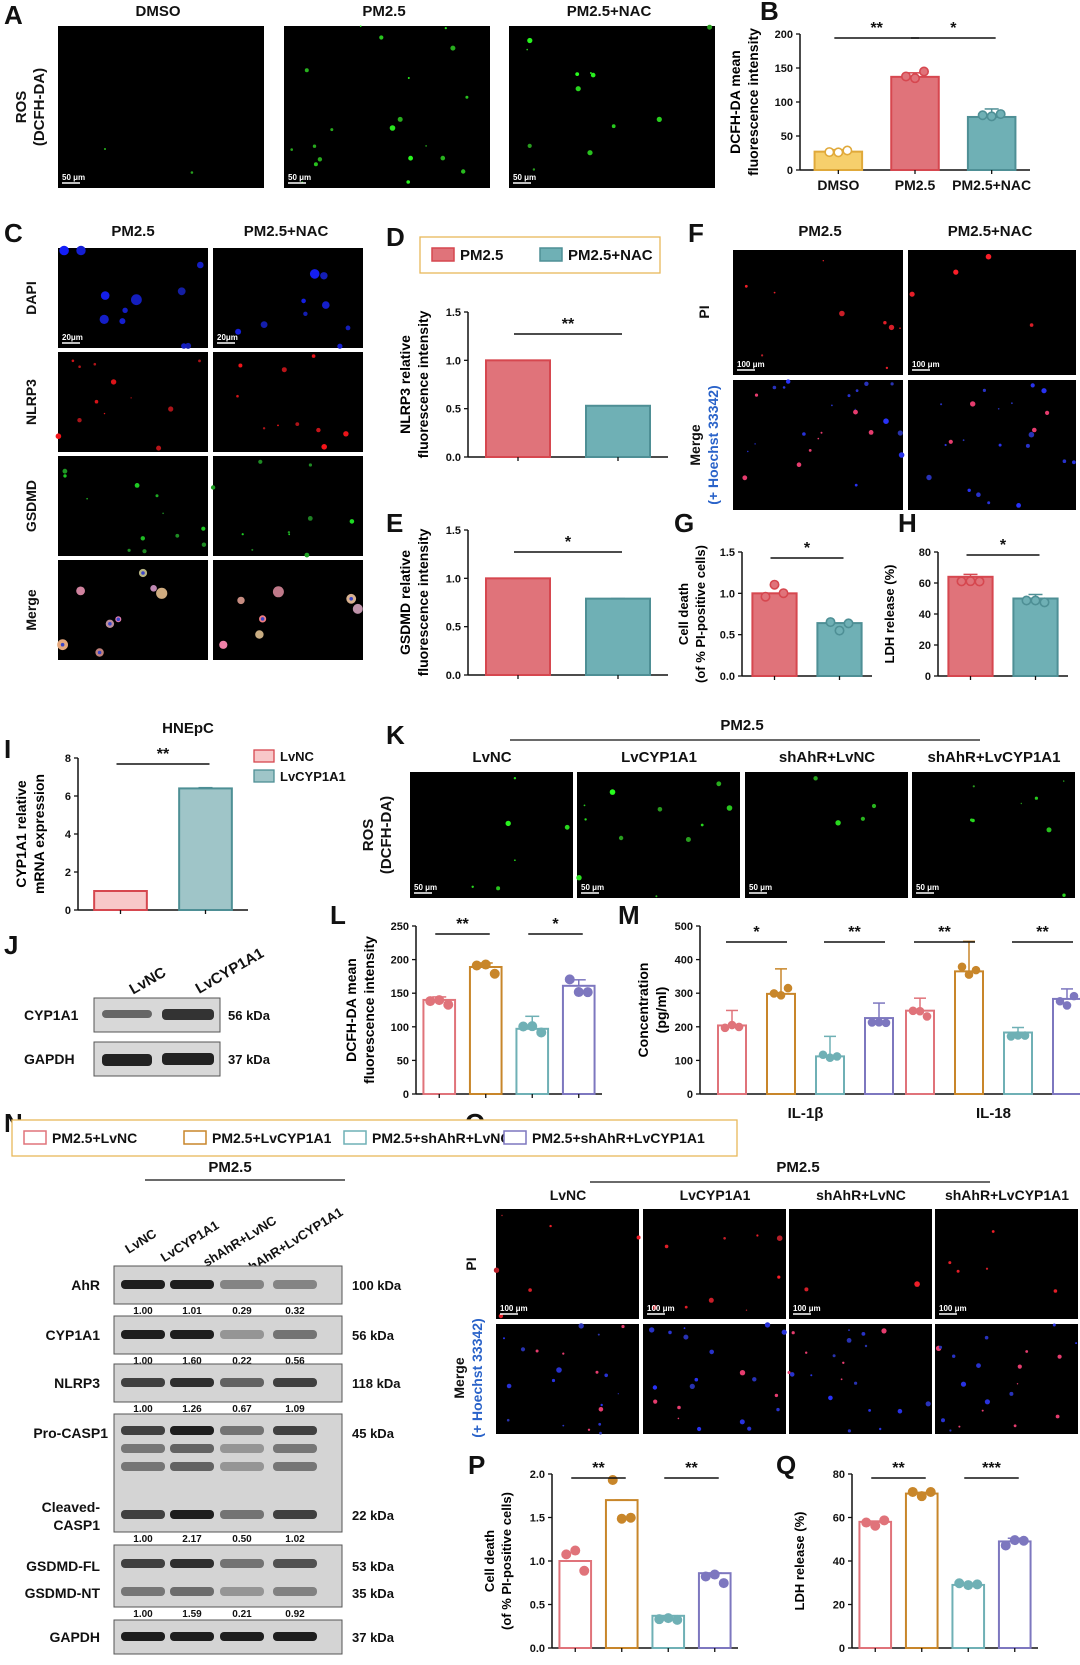  What do you see at coordinates (288, 402) in the screenshot?
I see `panel-c-image-bg` at bounding box center [288, 402].